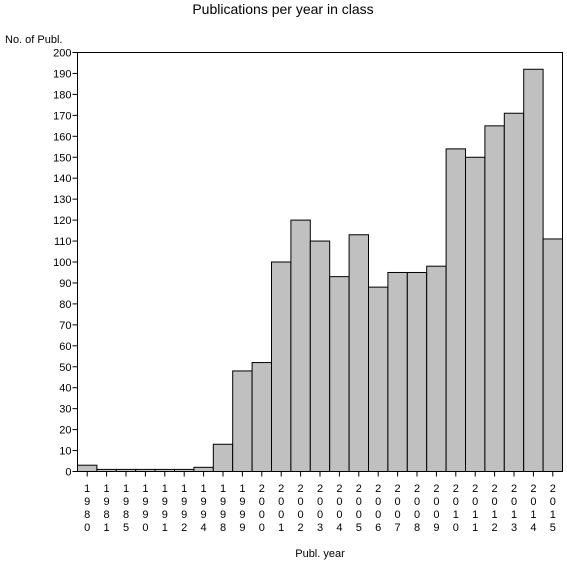 The width and height of the screenshot is (567, 567). I want to click on bar-2009, so click(436, 368).